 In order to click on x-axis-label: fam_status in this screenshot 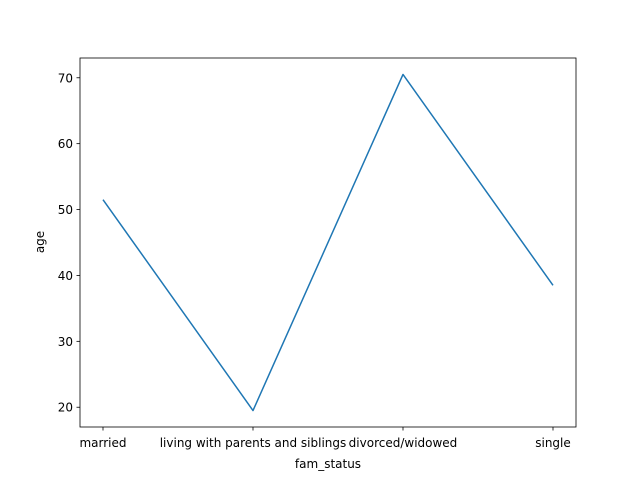, I will do `click(328, 464)`.